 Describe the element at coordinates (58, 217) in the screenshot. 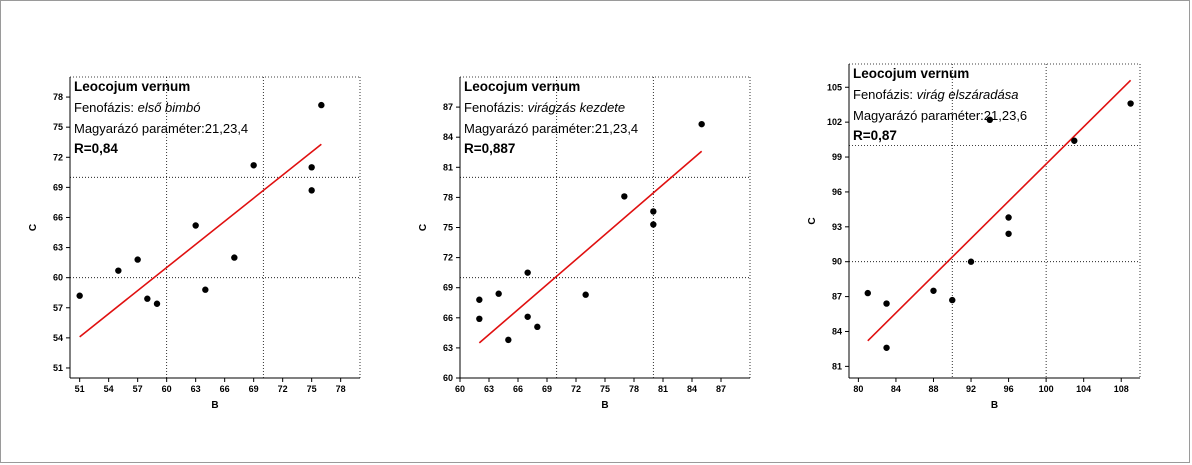

I see `y-tick-label: 66` at that location.